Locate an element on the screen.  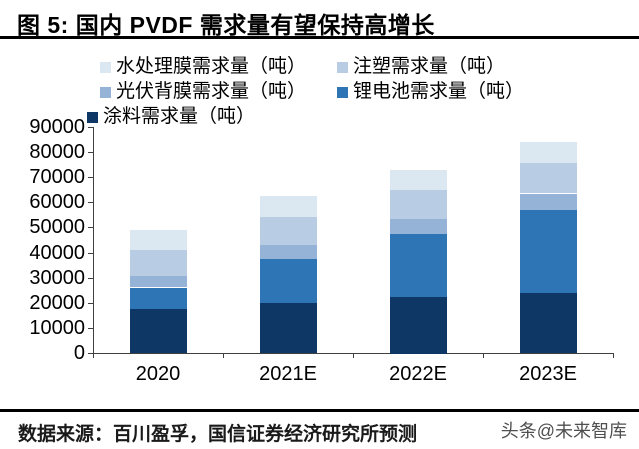
legend-item: 注塑需求量（吨） is located at coordinates (421, 67).